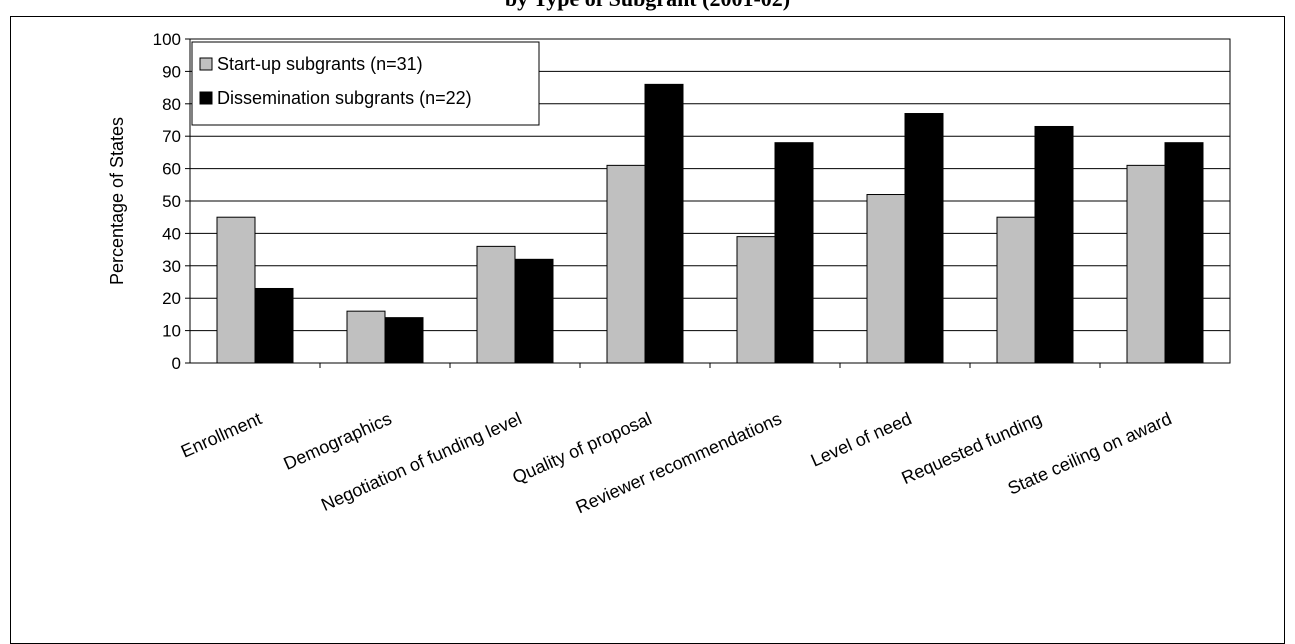 The width and height of the screenshot is (1295, 644). Describe the element at coordinates (320, 64) in the screenshot. I see `legend-label: Start-up subgrants (n=31)` at that location.